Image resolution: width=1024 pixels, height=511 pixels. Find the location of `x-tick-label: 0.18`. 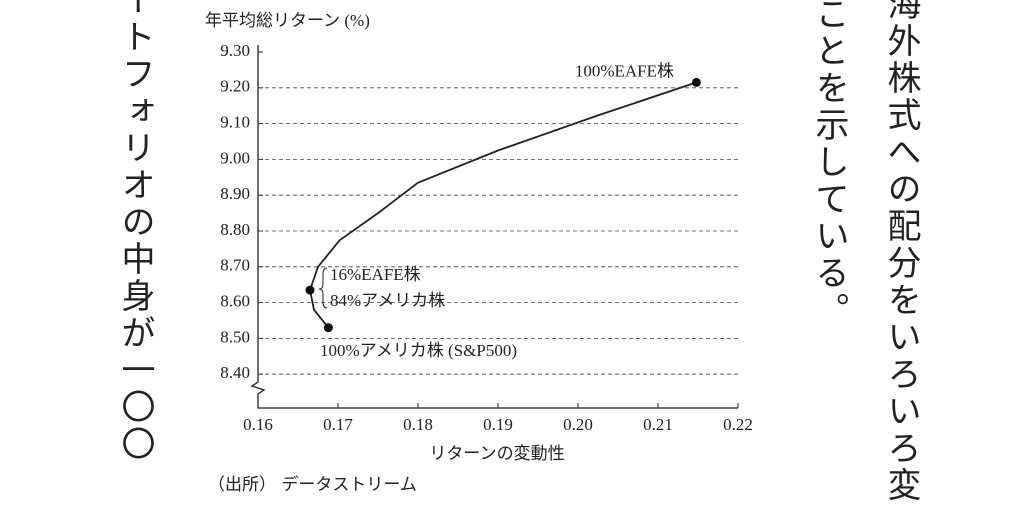

x-tick-label: 0.18 is located at coordinates (418, 424).